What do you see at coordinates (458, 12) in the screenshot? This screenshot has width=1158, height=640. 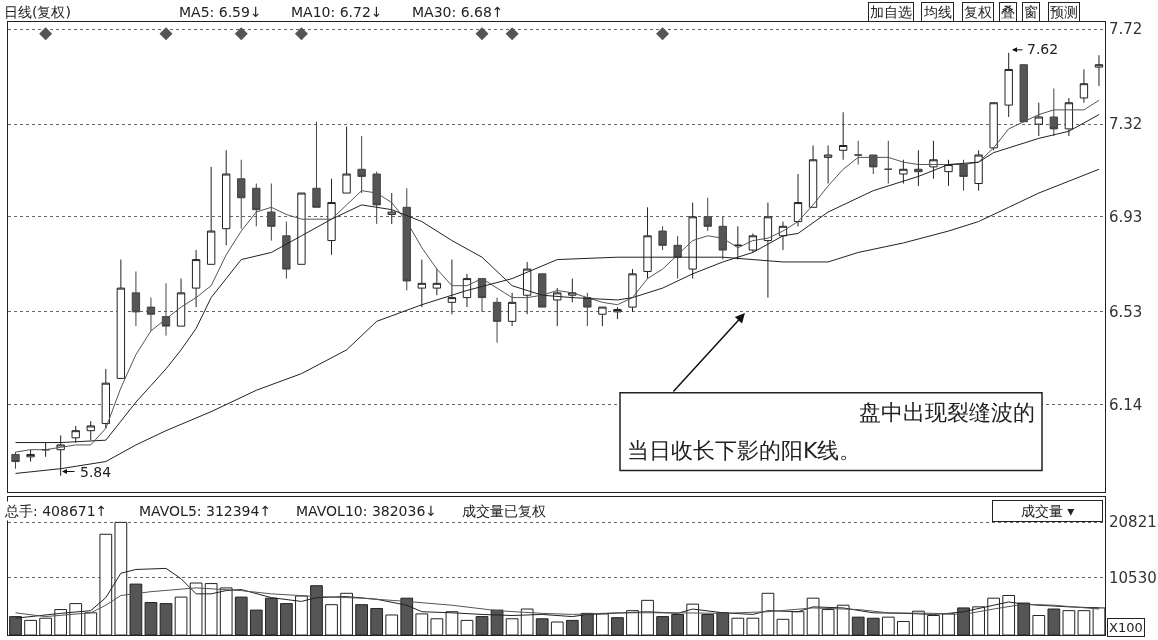 I see `text: MA30: 6.68↑` at bounding box center [458, 12].